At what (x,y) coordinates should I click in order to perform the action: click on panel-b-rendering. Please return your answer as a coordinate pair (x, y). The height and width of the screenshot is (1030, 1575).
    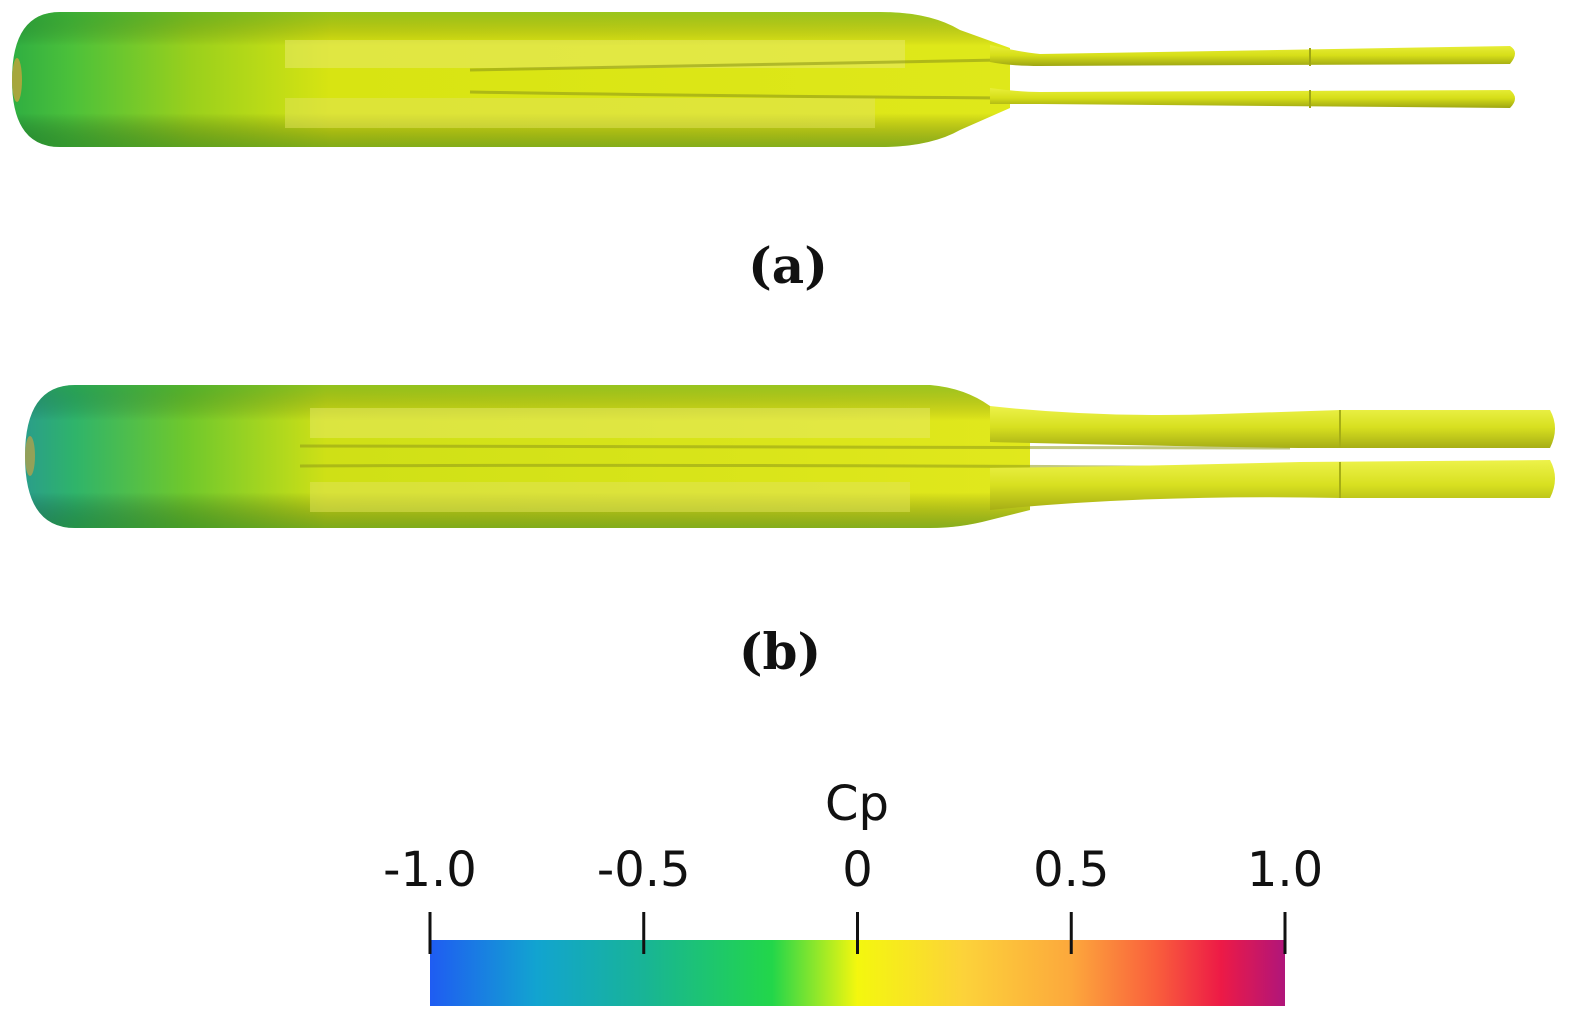
    Looking at the image, I should click on (790, 456).